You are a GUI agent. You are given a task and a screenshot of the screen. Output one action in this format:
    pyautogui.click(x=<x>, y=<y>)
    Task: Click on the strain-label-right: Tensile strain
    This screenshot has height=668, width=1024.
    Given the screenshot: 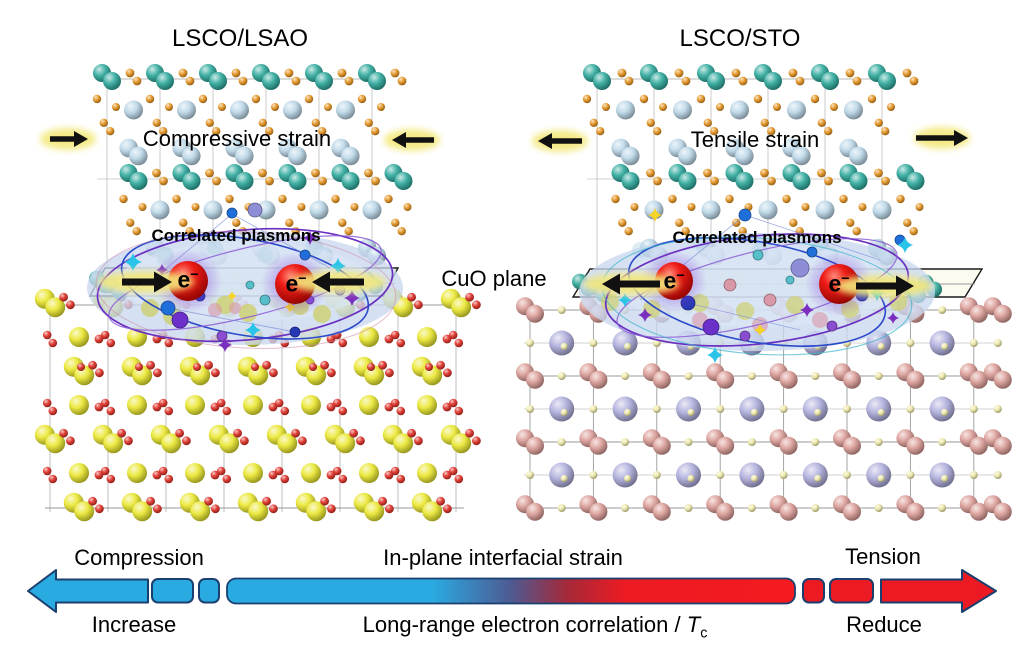 What is the action you would take?
    pyautogui.click(x=755, y=139)
    